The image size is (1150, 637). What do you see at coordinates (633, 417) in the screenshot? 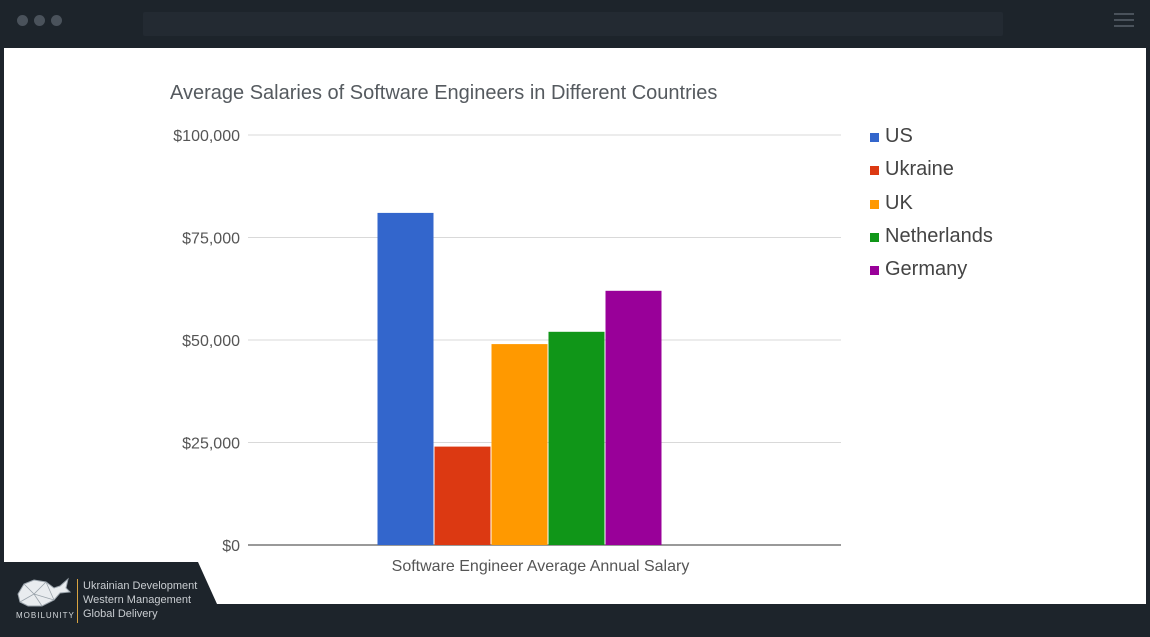
I see `bar-germany` at bounding box center [633, 417].